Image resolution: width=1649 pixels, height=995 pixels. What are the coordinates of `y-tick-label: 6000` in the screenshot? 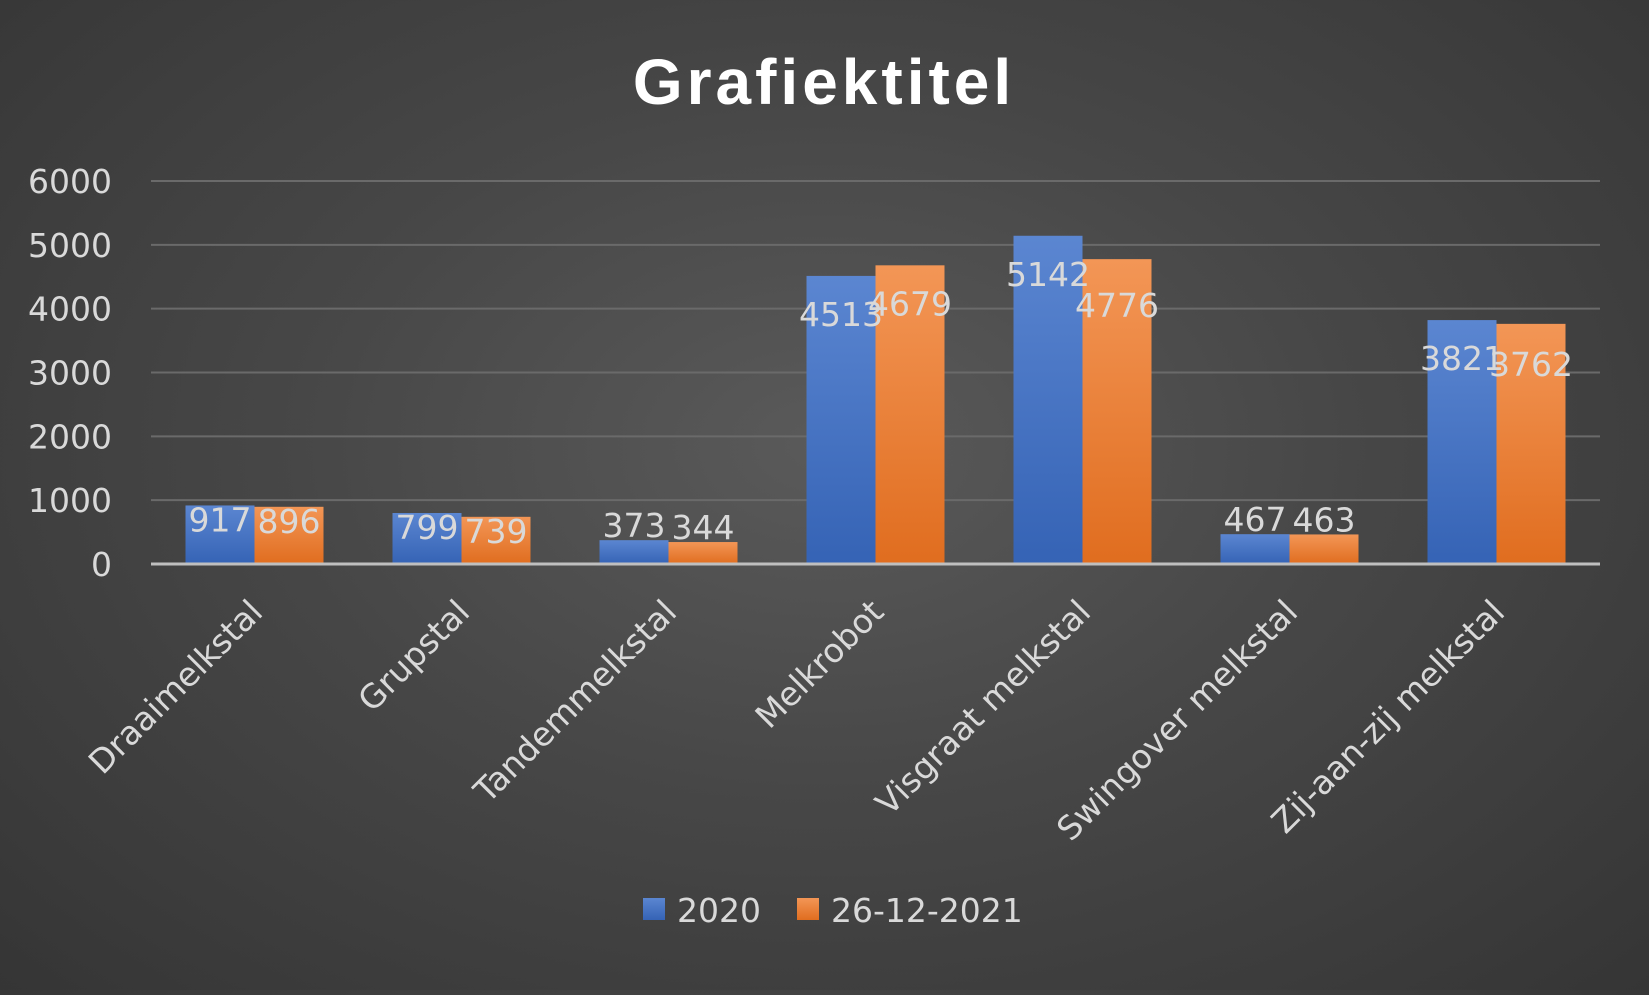 It's located at (70, 181).